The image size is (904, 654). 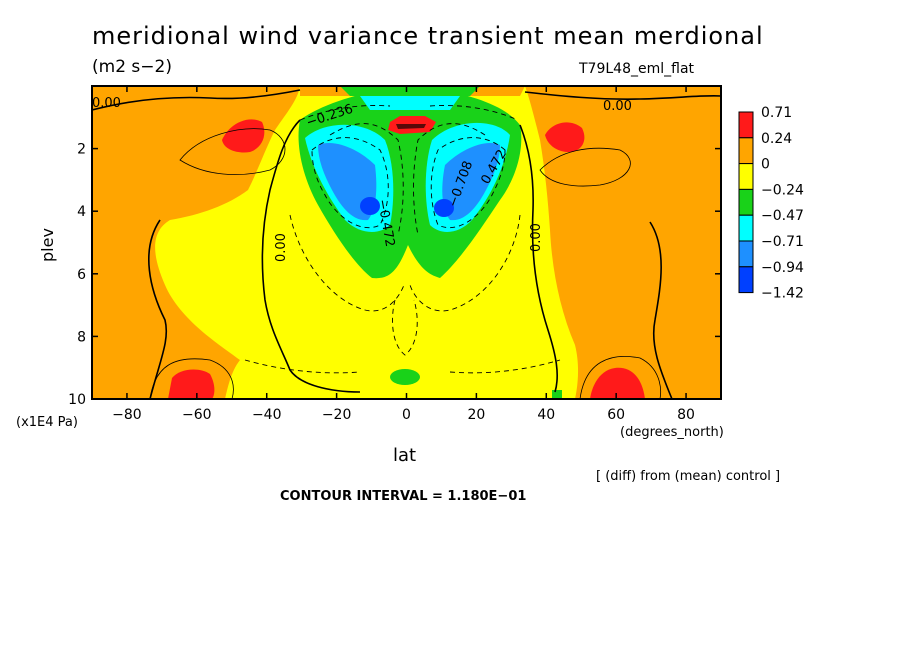 What do you see at coordinates (546, 415) in the screenshot?
I see `x-tick-label: 40` at bounding box center [546, 415].